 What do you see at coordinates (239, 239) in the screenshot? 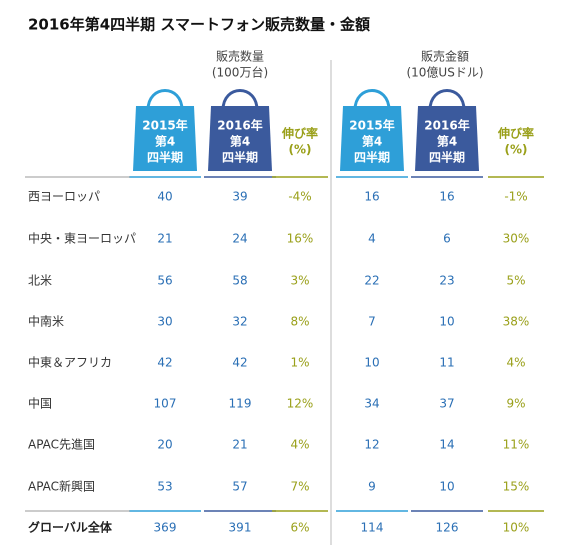
I see `cell: 24` at bounding box center [239, 239].